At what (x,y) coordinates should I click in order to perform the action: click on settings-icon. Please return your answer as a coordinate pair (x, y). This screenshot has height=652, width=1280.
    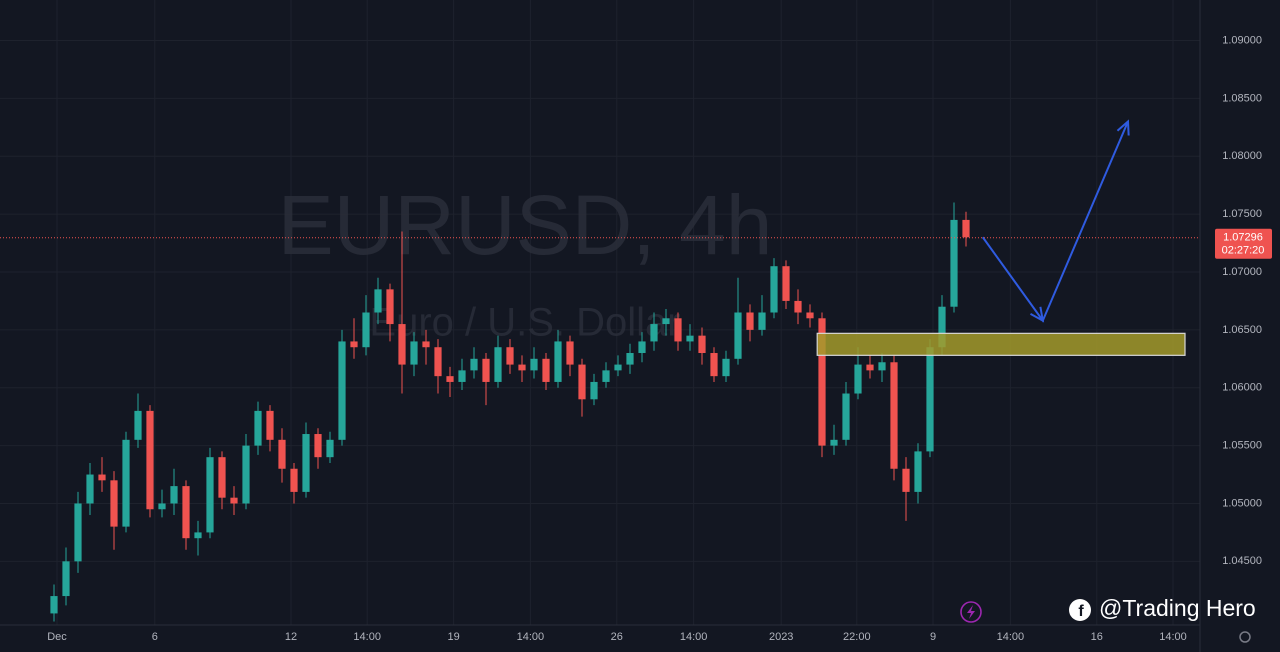
    Looking at the image, I should click on (1245, 637).